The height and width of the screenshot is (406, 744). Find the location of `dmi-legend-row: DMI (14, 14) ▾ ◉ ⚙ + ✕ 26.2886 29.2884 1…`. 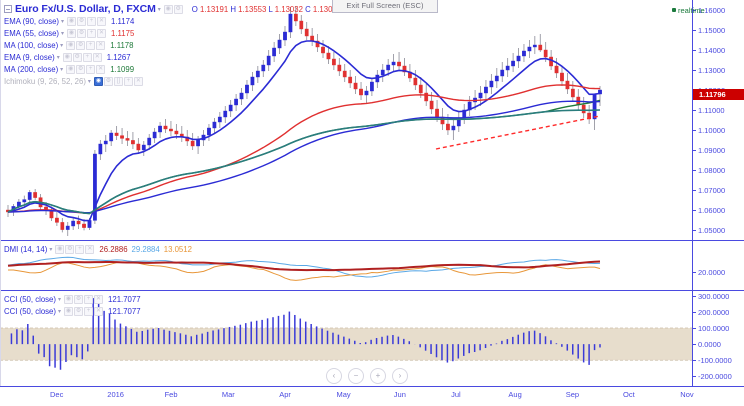

dmi-legend-row: DMI (14, 14) ▾ ◉ ⚙ + ✕ 26.2886 29.2884 1… is located at coordinates (98, 249).